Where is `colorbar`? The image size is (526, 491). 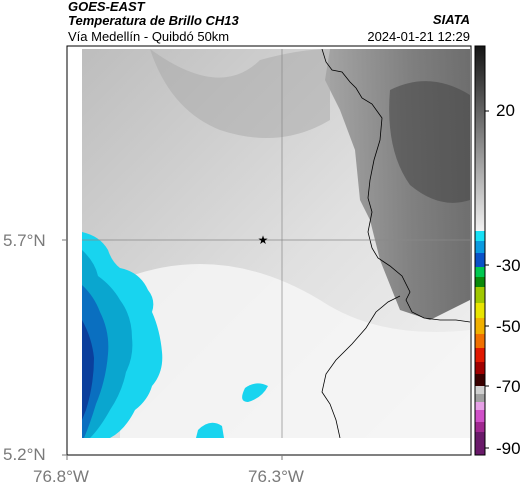
colorbar is located at coordinates (481, 250).